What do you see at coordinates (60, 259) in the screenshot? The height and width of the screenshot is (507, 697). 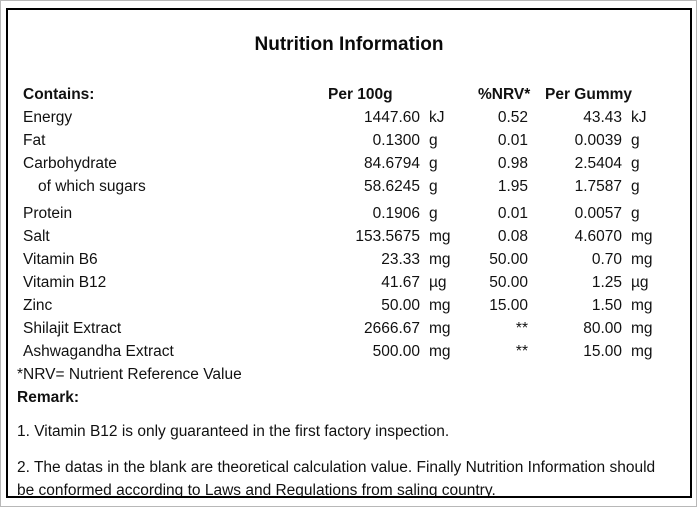 I see `nutrient-label: Vitamin B6` at bounding box center [60, 259].